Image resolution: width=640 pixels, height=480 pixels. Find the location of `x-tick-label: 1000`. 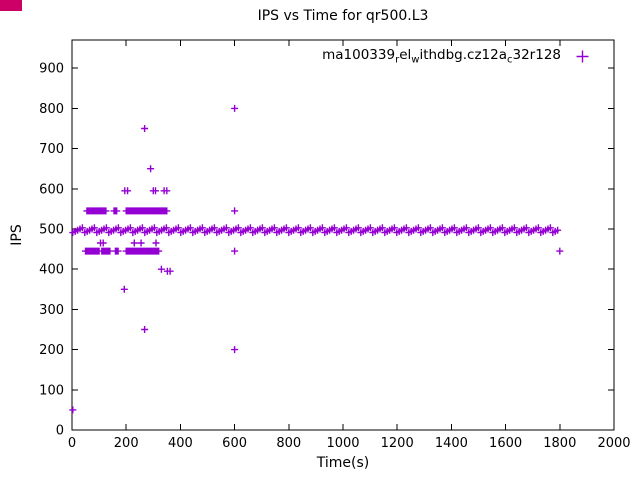

x-tick-label: 1000 is located at coordinates (342, 443).